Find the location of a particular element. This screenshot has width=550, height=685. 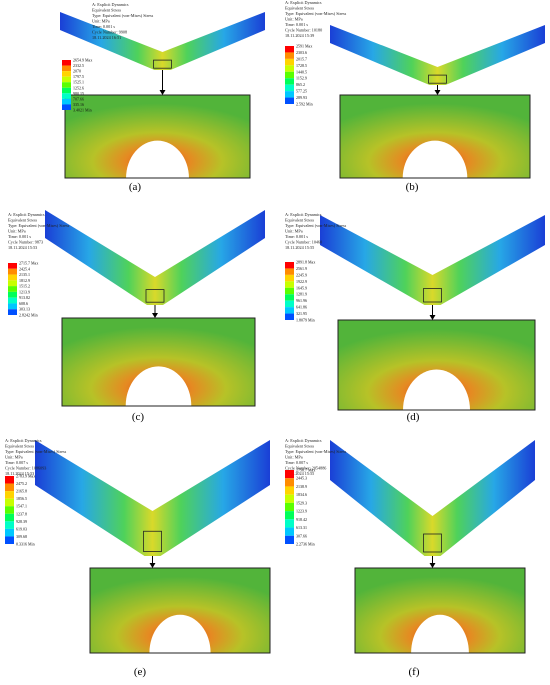

legend-label: 309.68 is located at coordinates (21, 536).